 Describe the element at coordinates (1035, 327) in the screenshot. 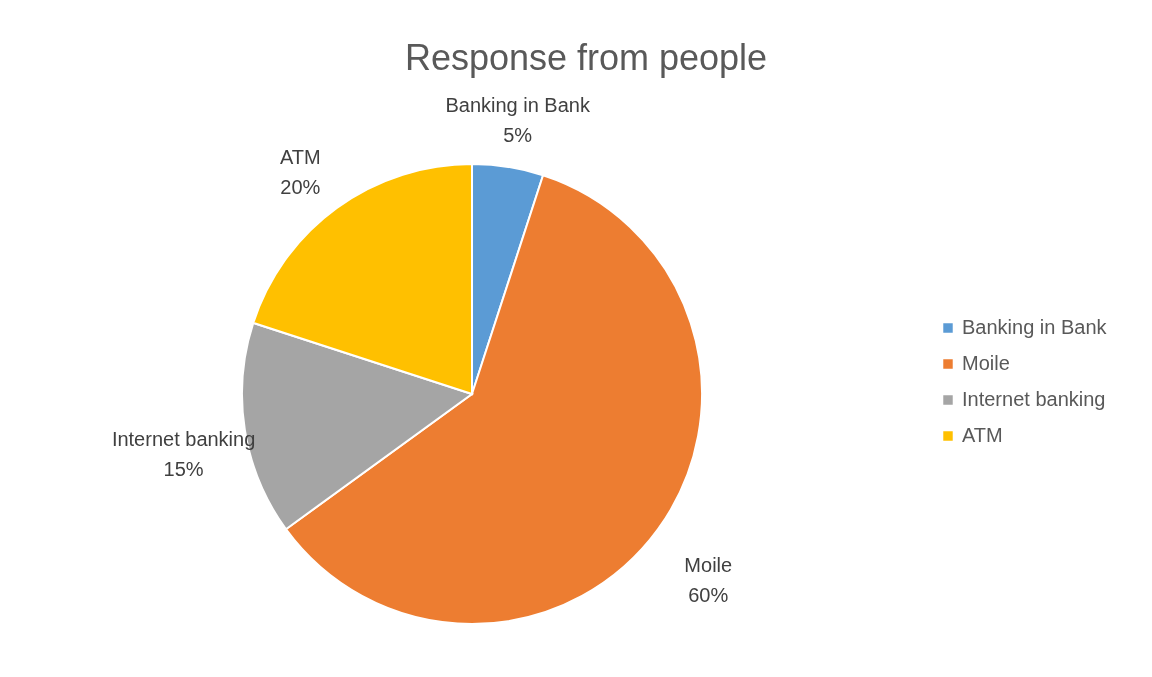

I see `legend-label: Banking in Bank` at that location.